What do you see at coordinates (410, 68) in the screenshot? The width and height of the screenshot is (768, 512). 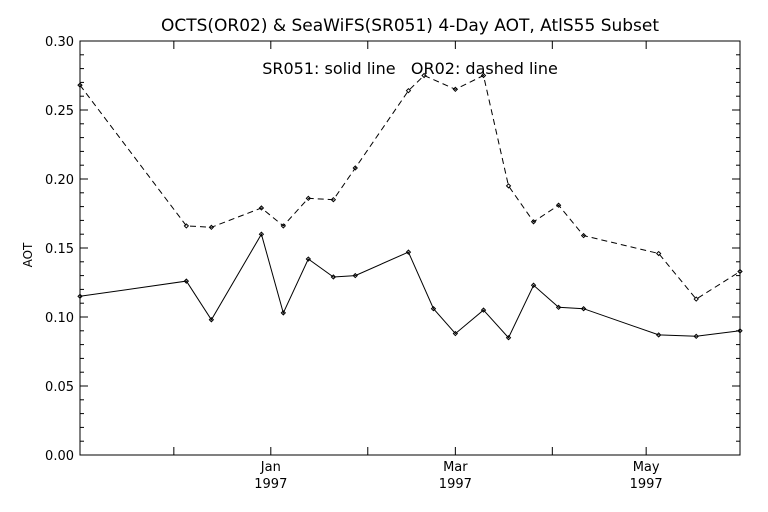 I see `series-legend-annotation: SR051: solid line OR02: dashed line` at bounding box center [410, 68].